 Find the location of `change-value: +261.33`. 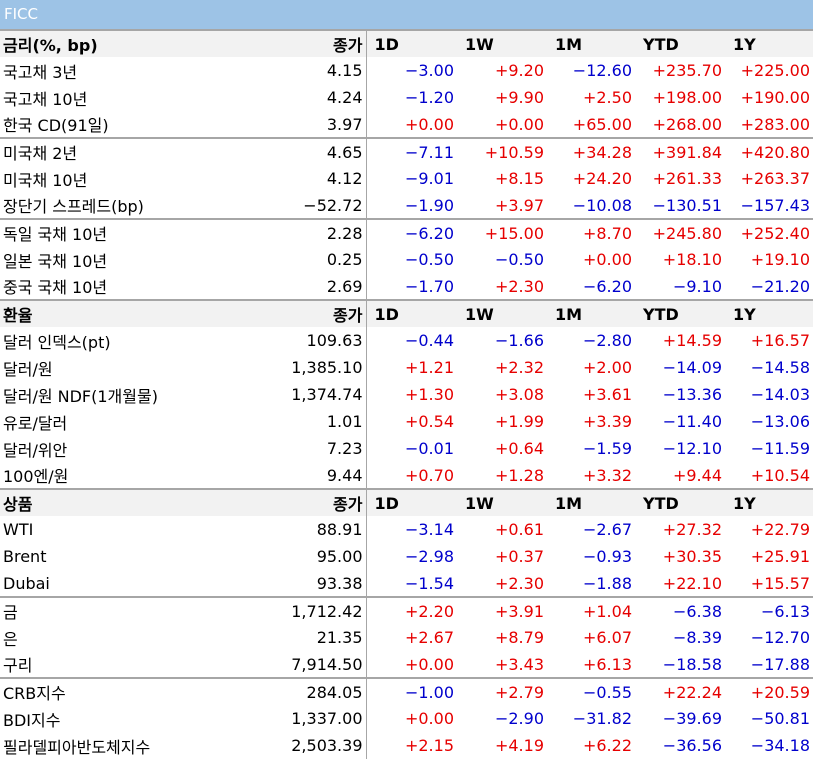

change-value: +261.33 is located at coordinates (687, 178).